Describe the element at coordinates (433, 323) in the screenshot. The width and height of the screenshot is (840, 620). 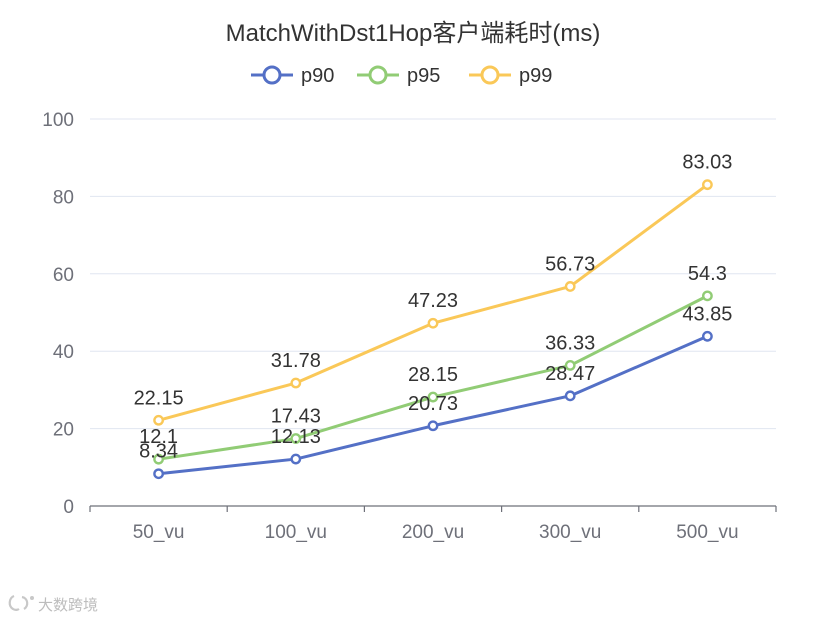
I see `data-point-p99-200-vu` at that location.